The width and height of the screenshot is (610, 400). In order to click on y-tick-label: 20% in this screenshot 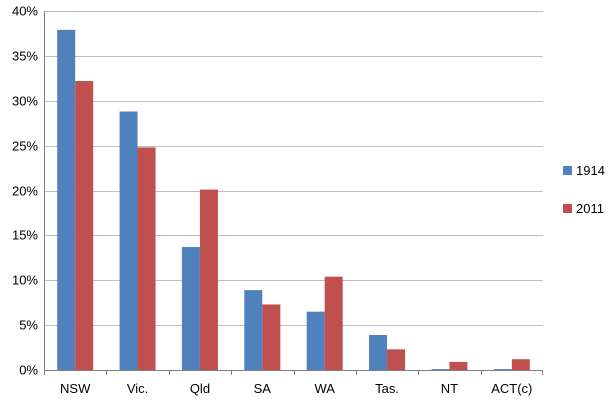, I will do `click(25, 191)`.